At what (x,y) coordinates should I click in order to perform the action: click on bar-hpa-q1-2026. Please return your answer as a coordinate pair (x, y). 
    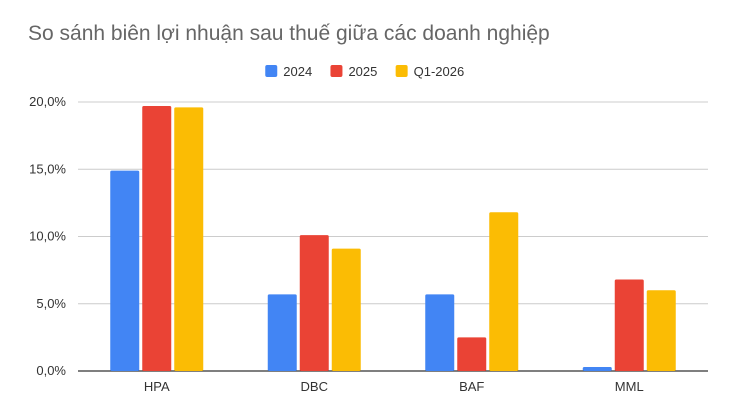
    Looking at the image, I should click on (189, 239).